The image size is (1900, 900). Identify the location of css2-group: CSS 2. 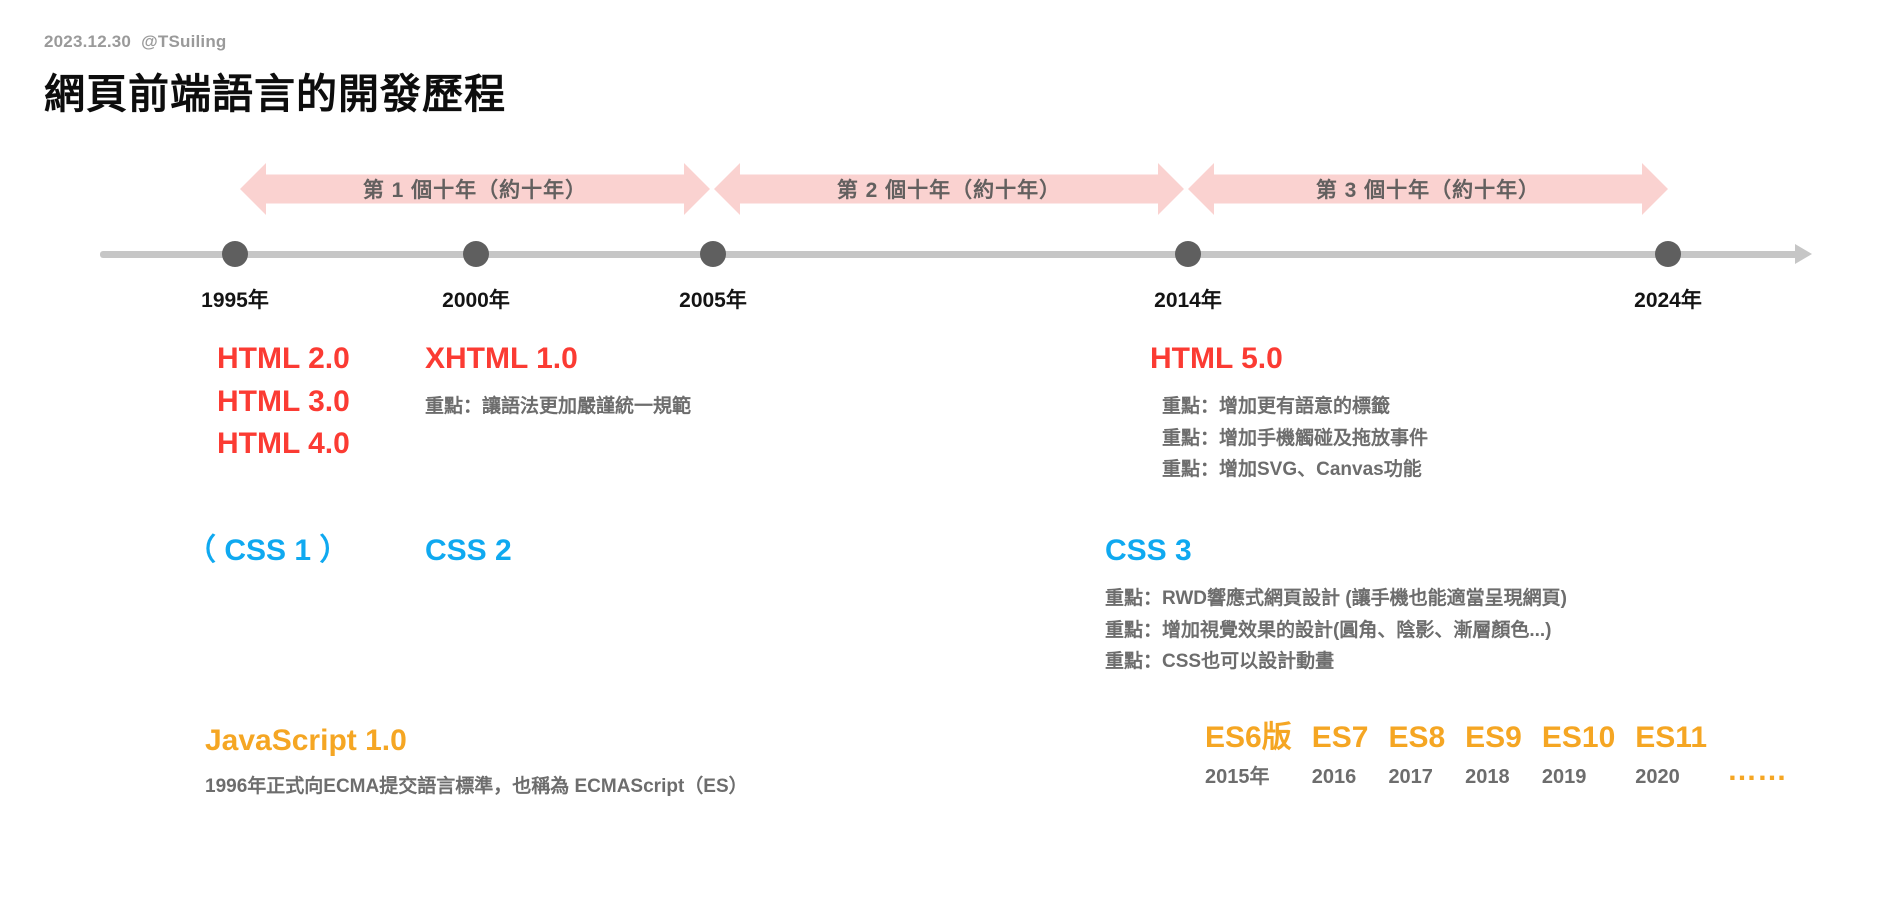
(468, 551).